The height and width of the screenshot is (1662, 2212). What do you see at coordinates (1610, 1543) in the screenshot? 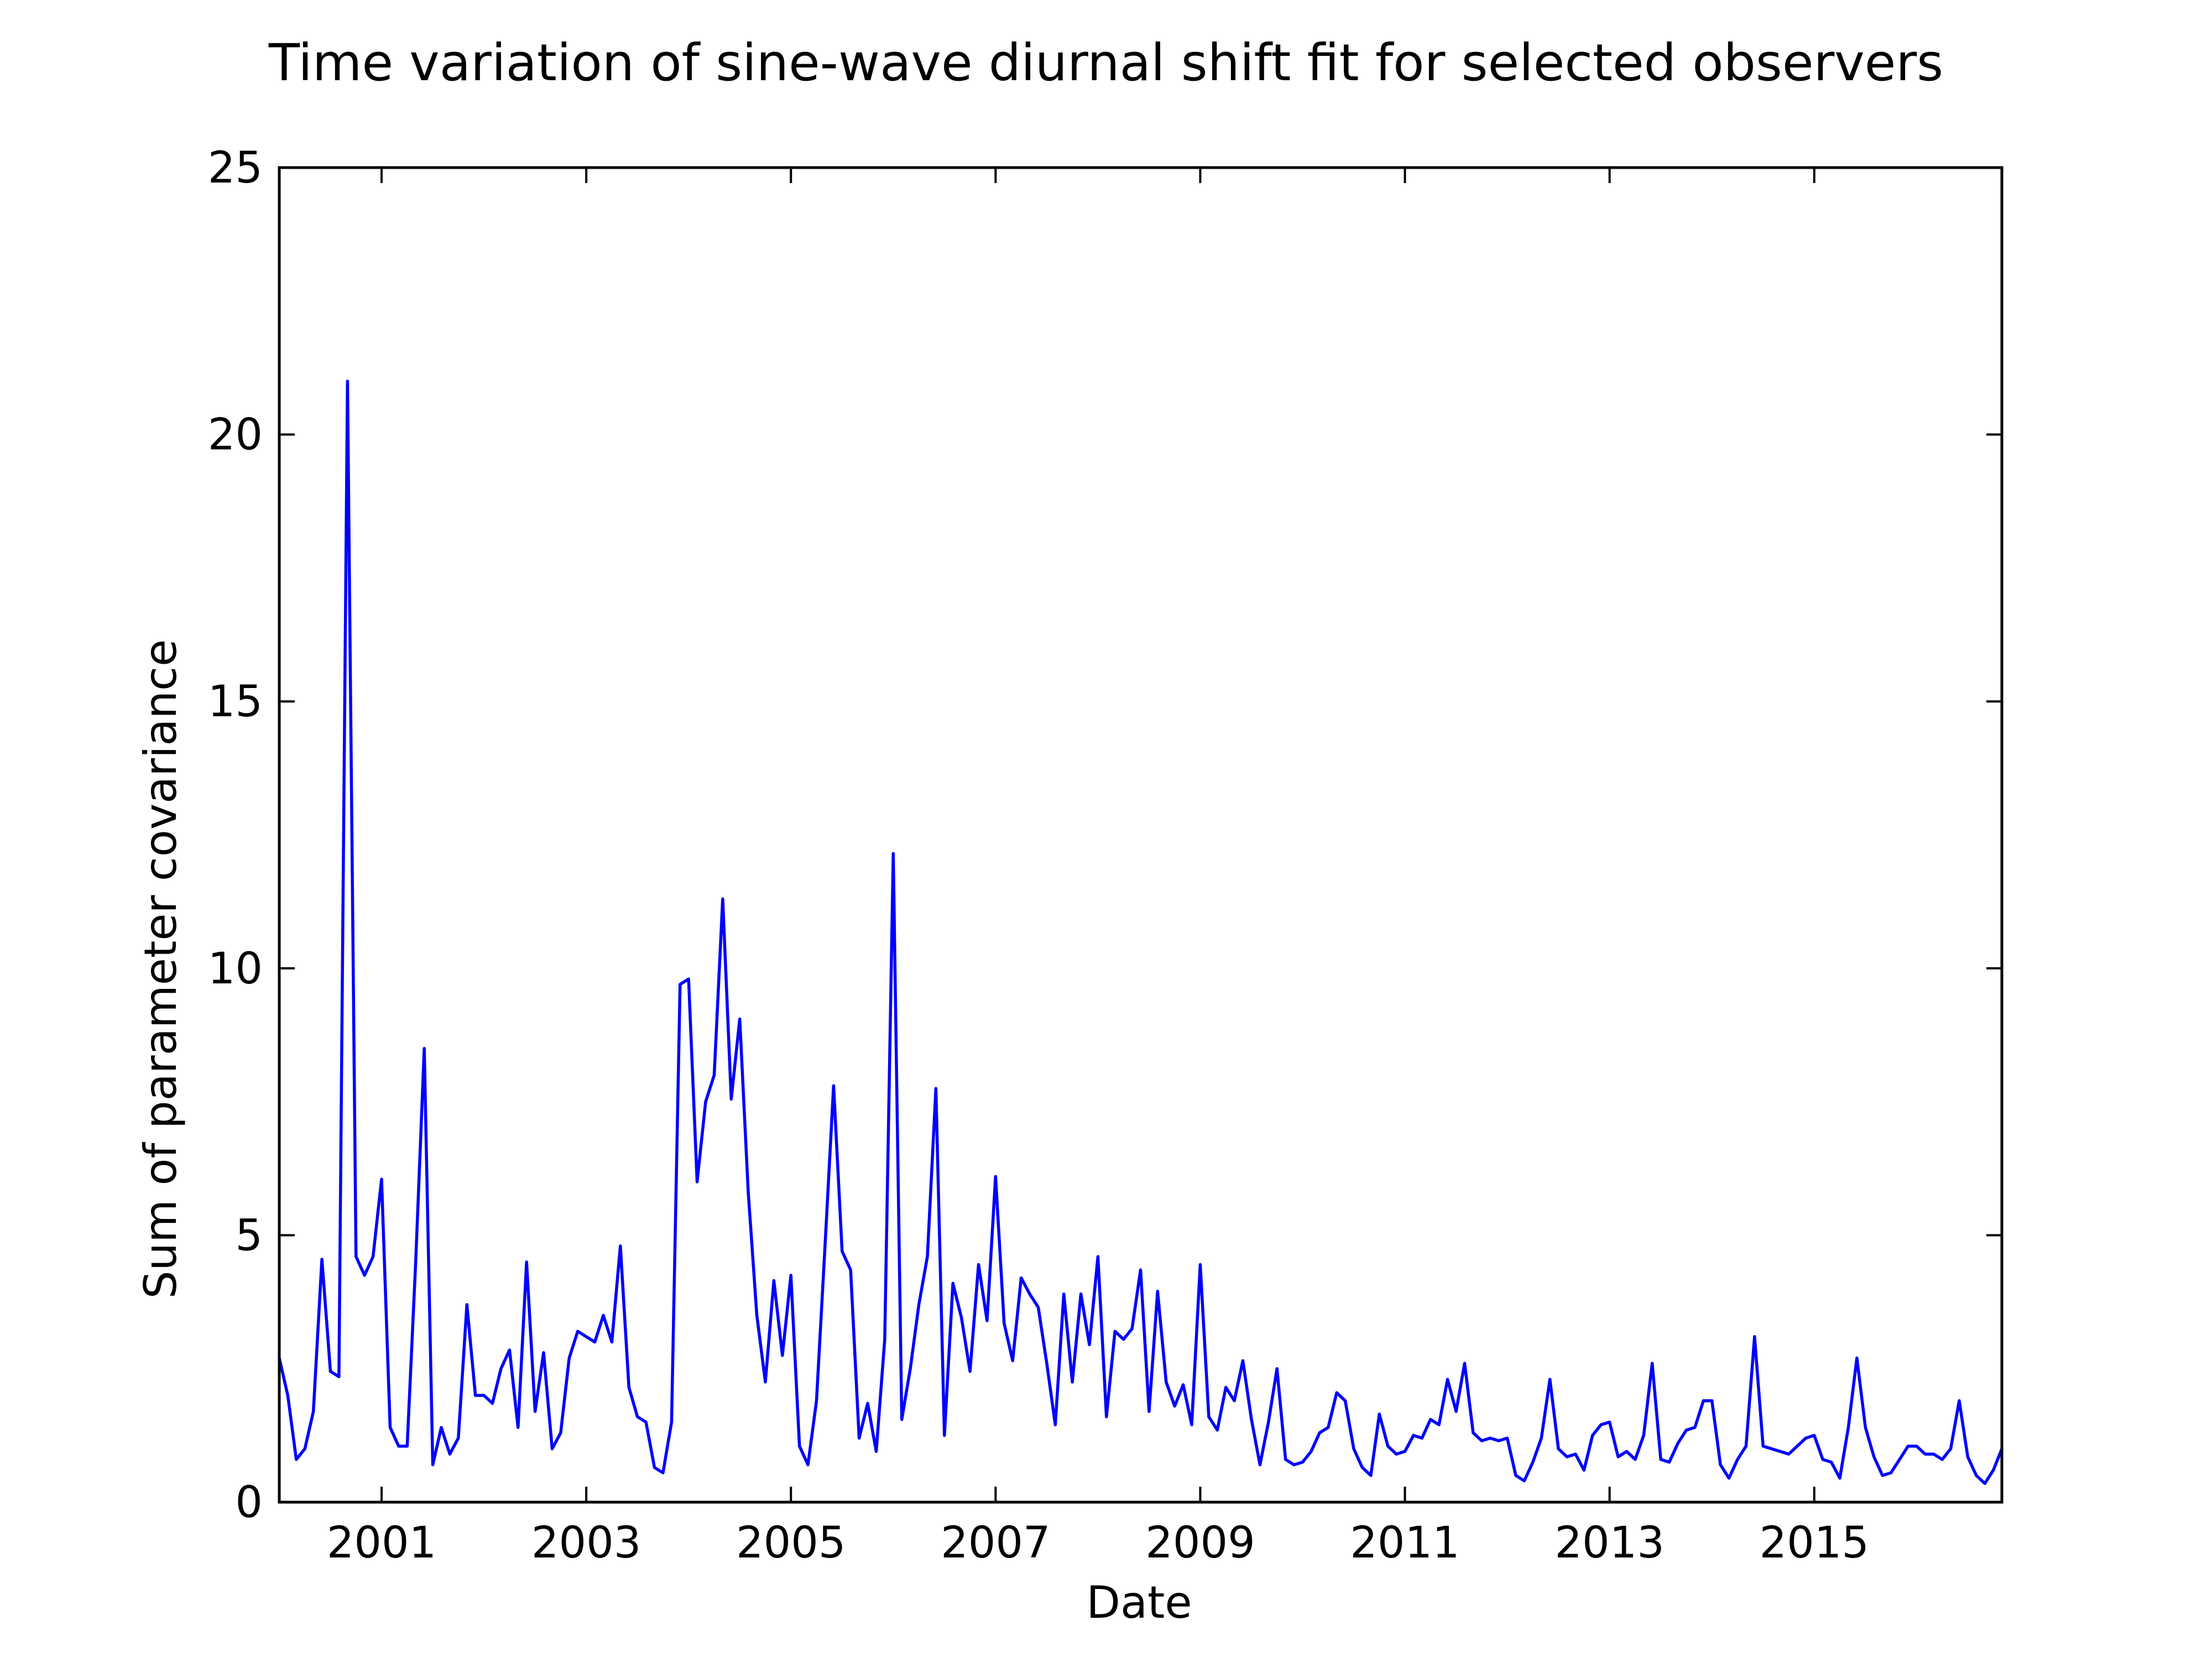
I see `x-tick-label: 2013` at bounding box center [1610, 1543].